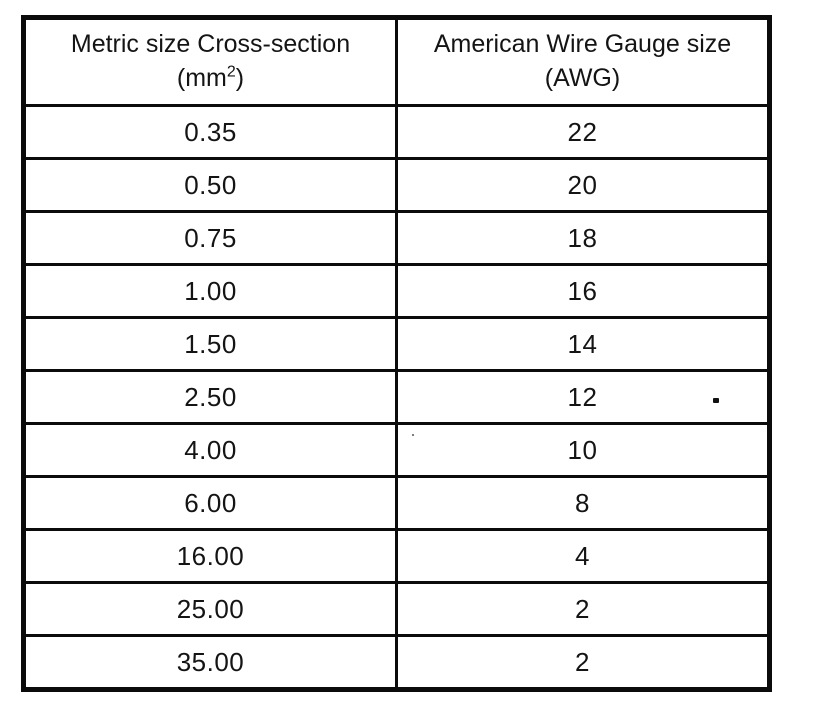 This screenshot has width=816, height=710. I want to click on table-row: 0.50 20, so click(396, 185).